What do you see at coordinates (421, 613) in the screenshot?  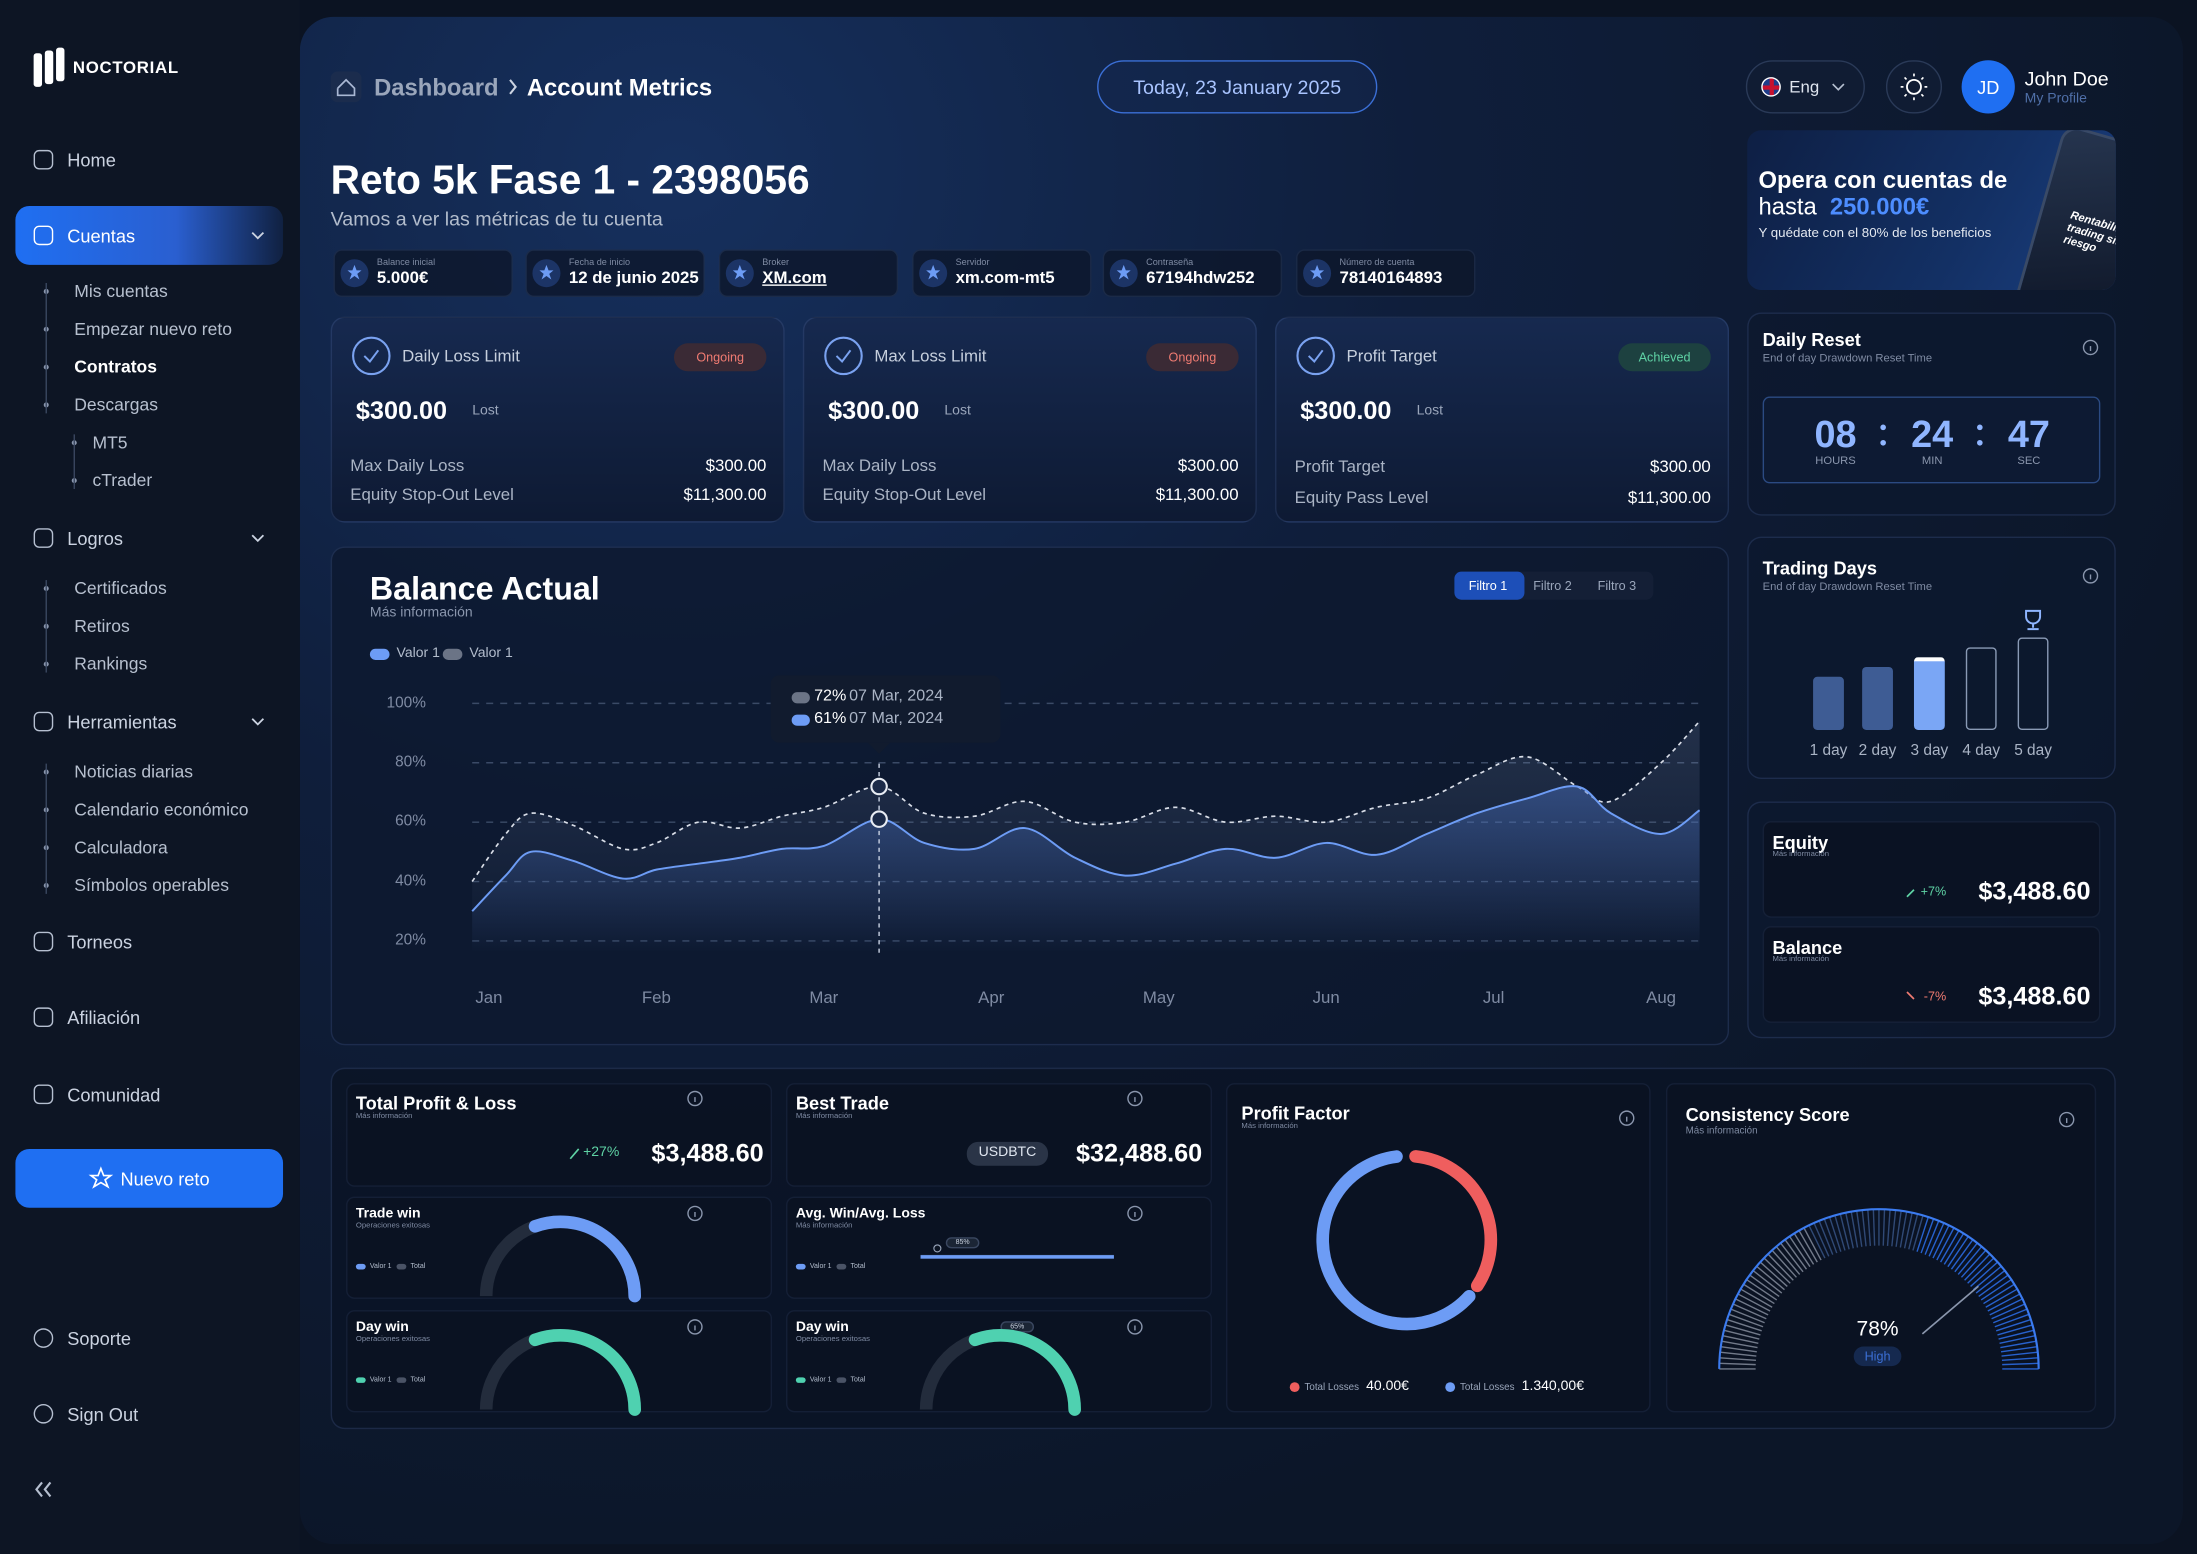 I see `chart-subtitle: Más información` at bounding box center [421, 613].